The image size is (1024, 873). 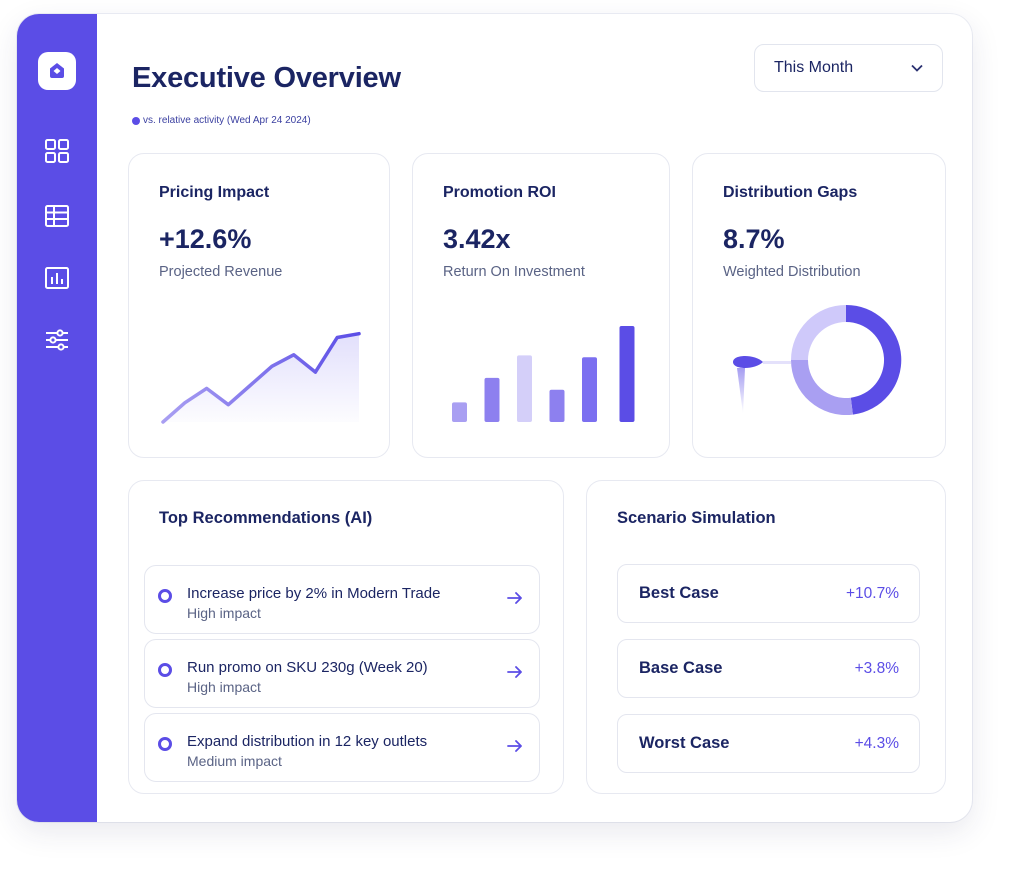 What do you see at coordinates (266, 518) in the screenshot?
I see `recommendations-title: Top Recommendations (AI)` at bounding box center [266, 518].